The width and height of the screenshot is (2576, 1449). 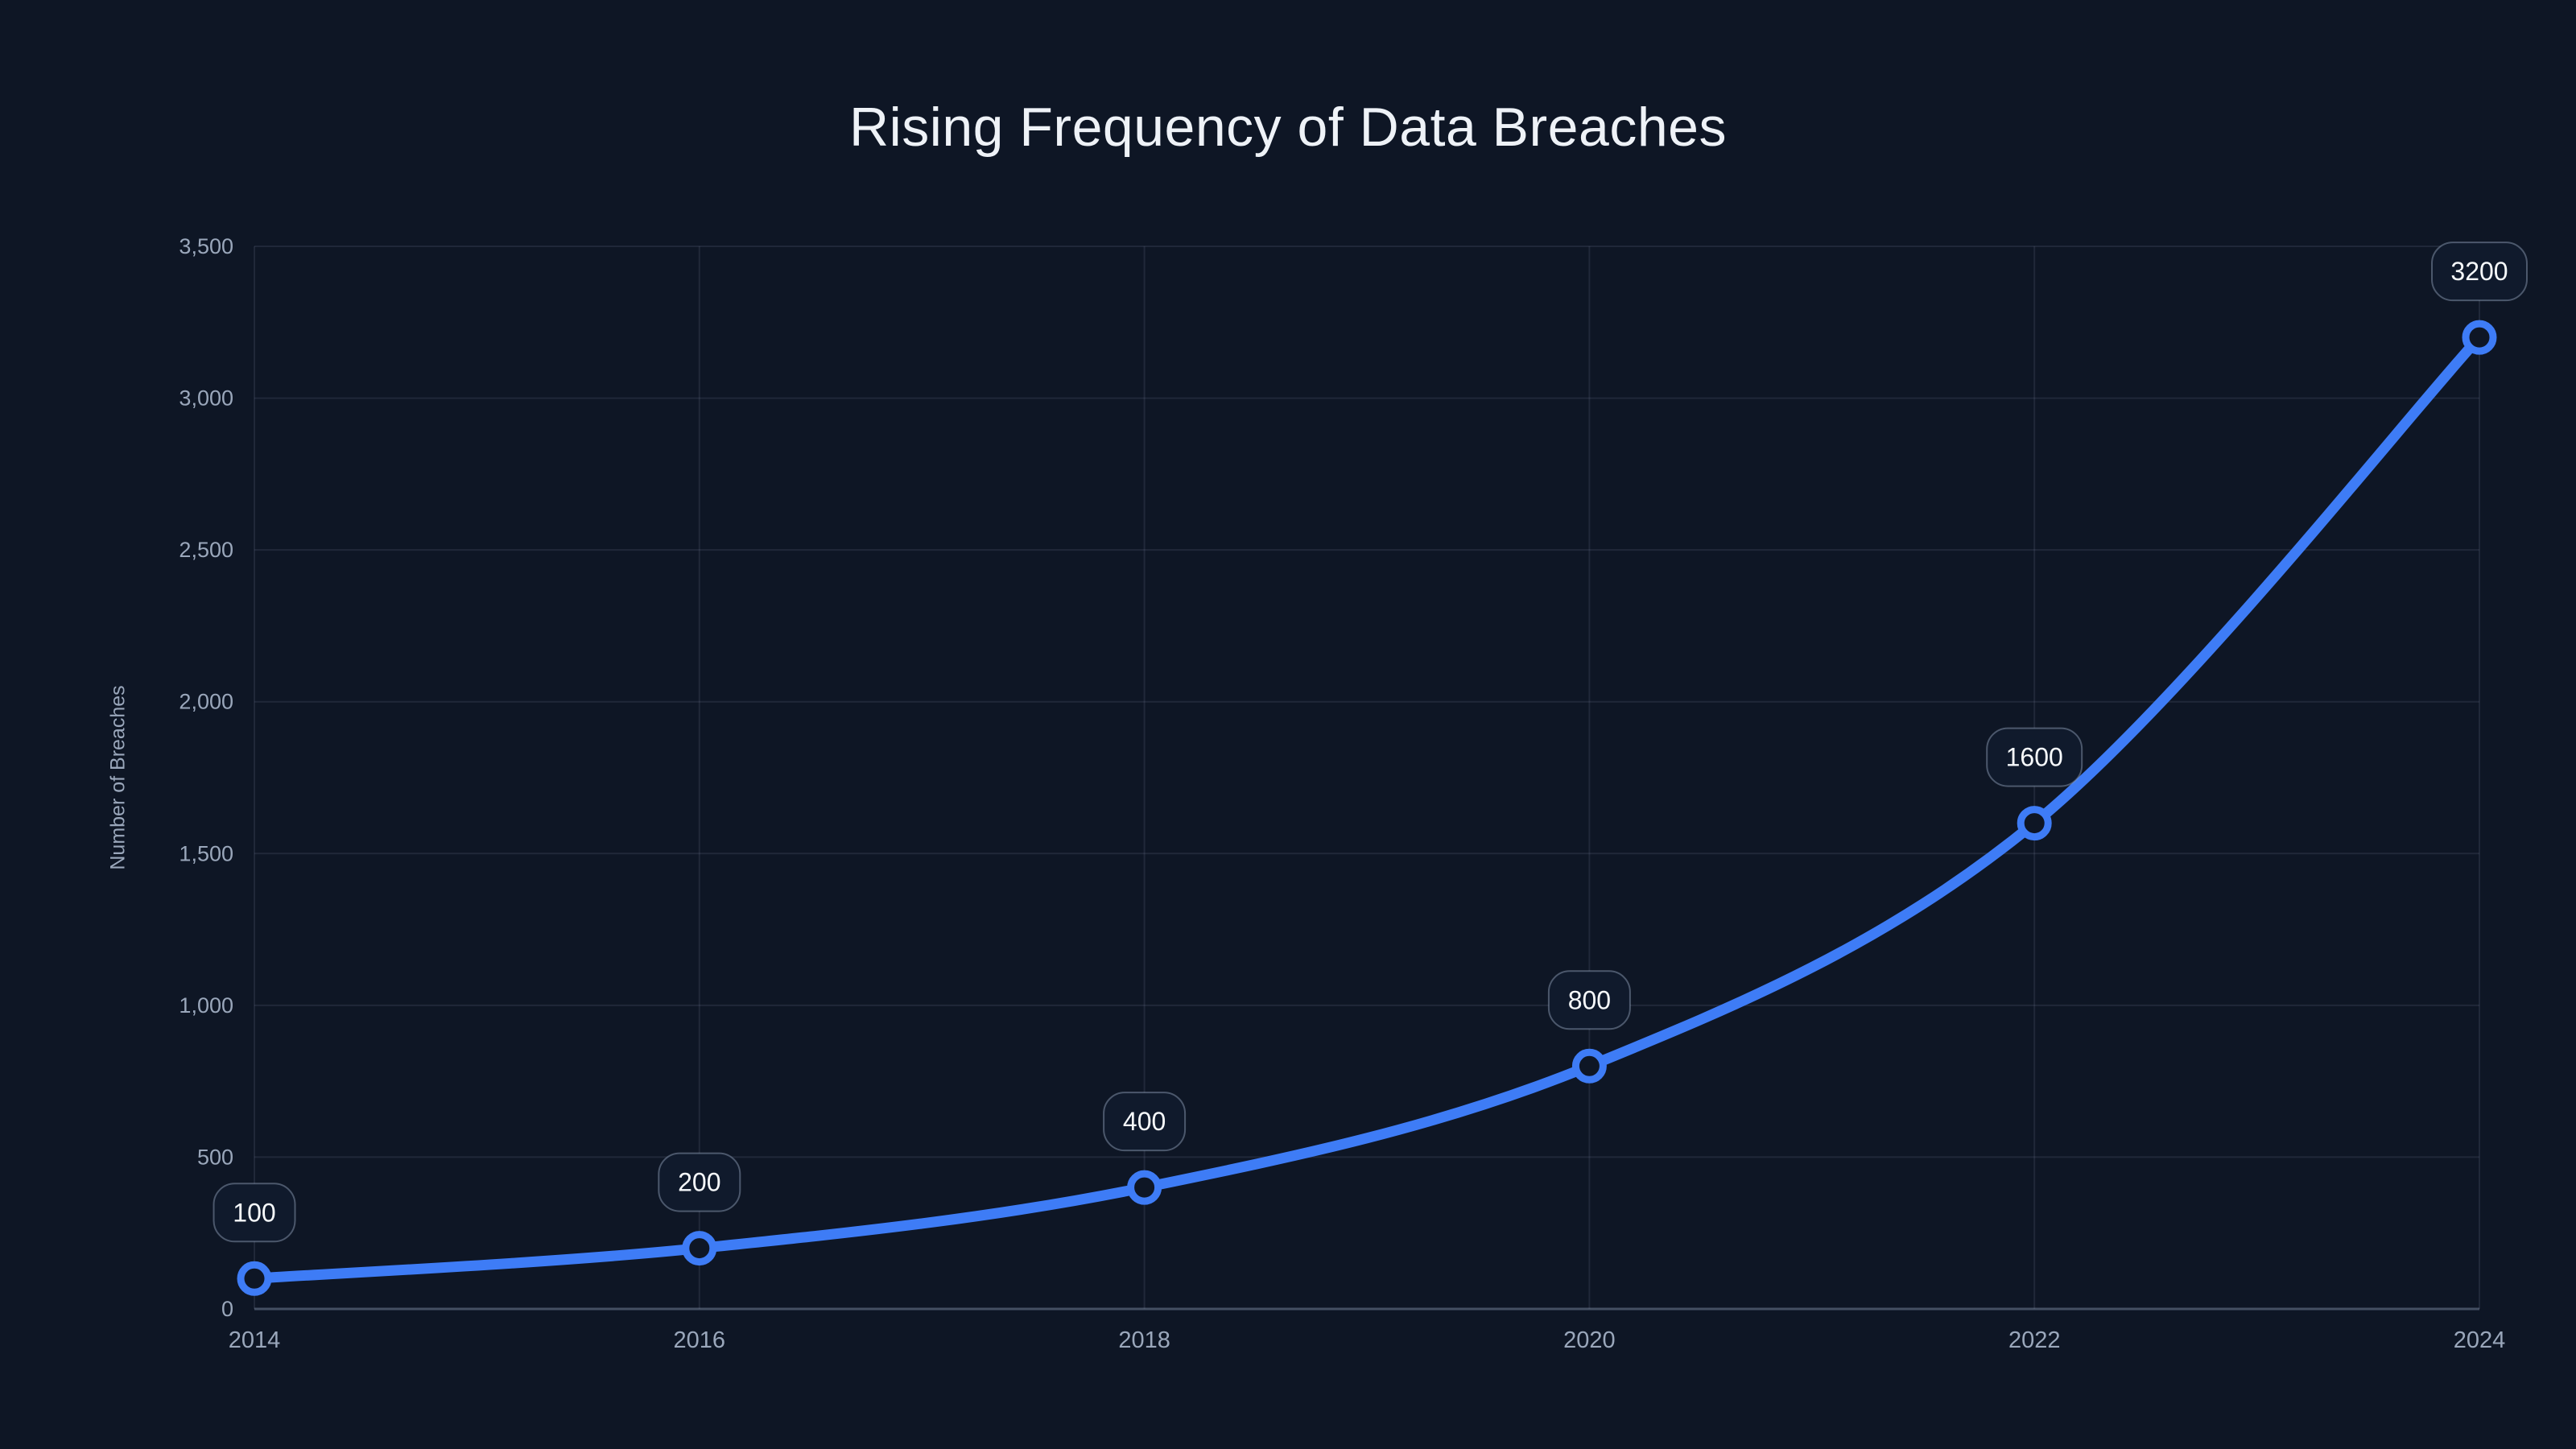 I want to click on data-point-2018, so click(x=1144, y=1187).